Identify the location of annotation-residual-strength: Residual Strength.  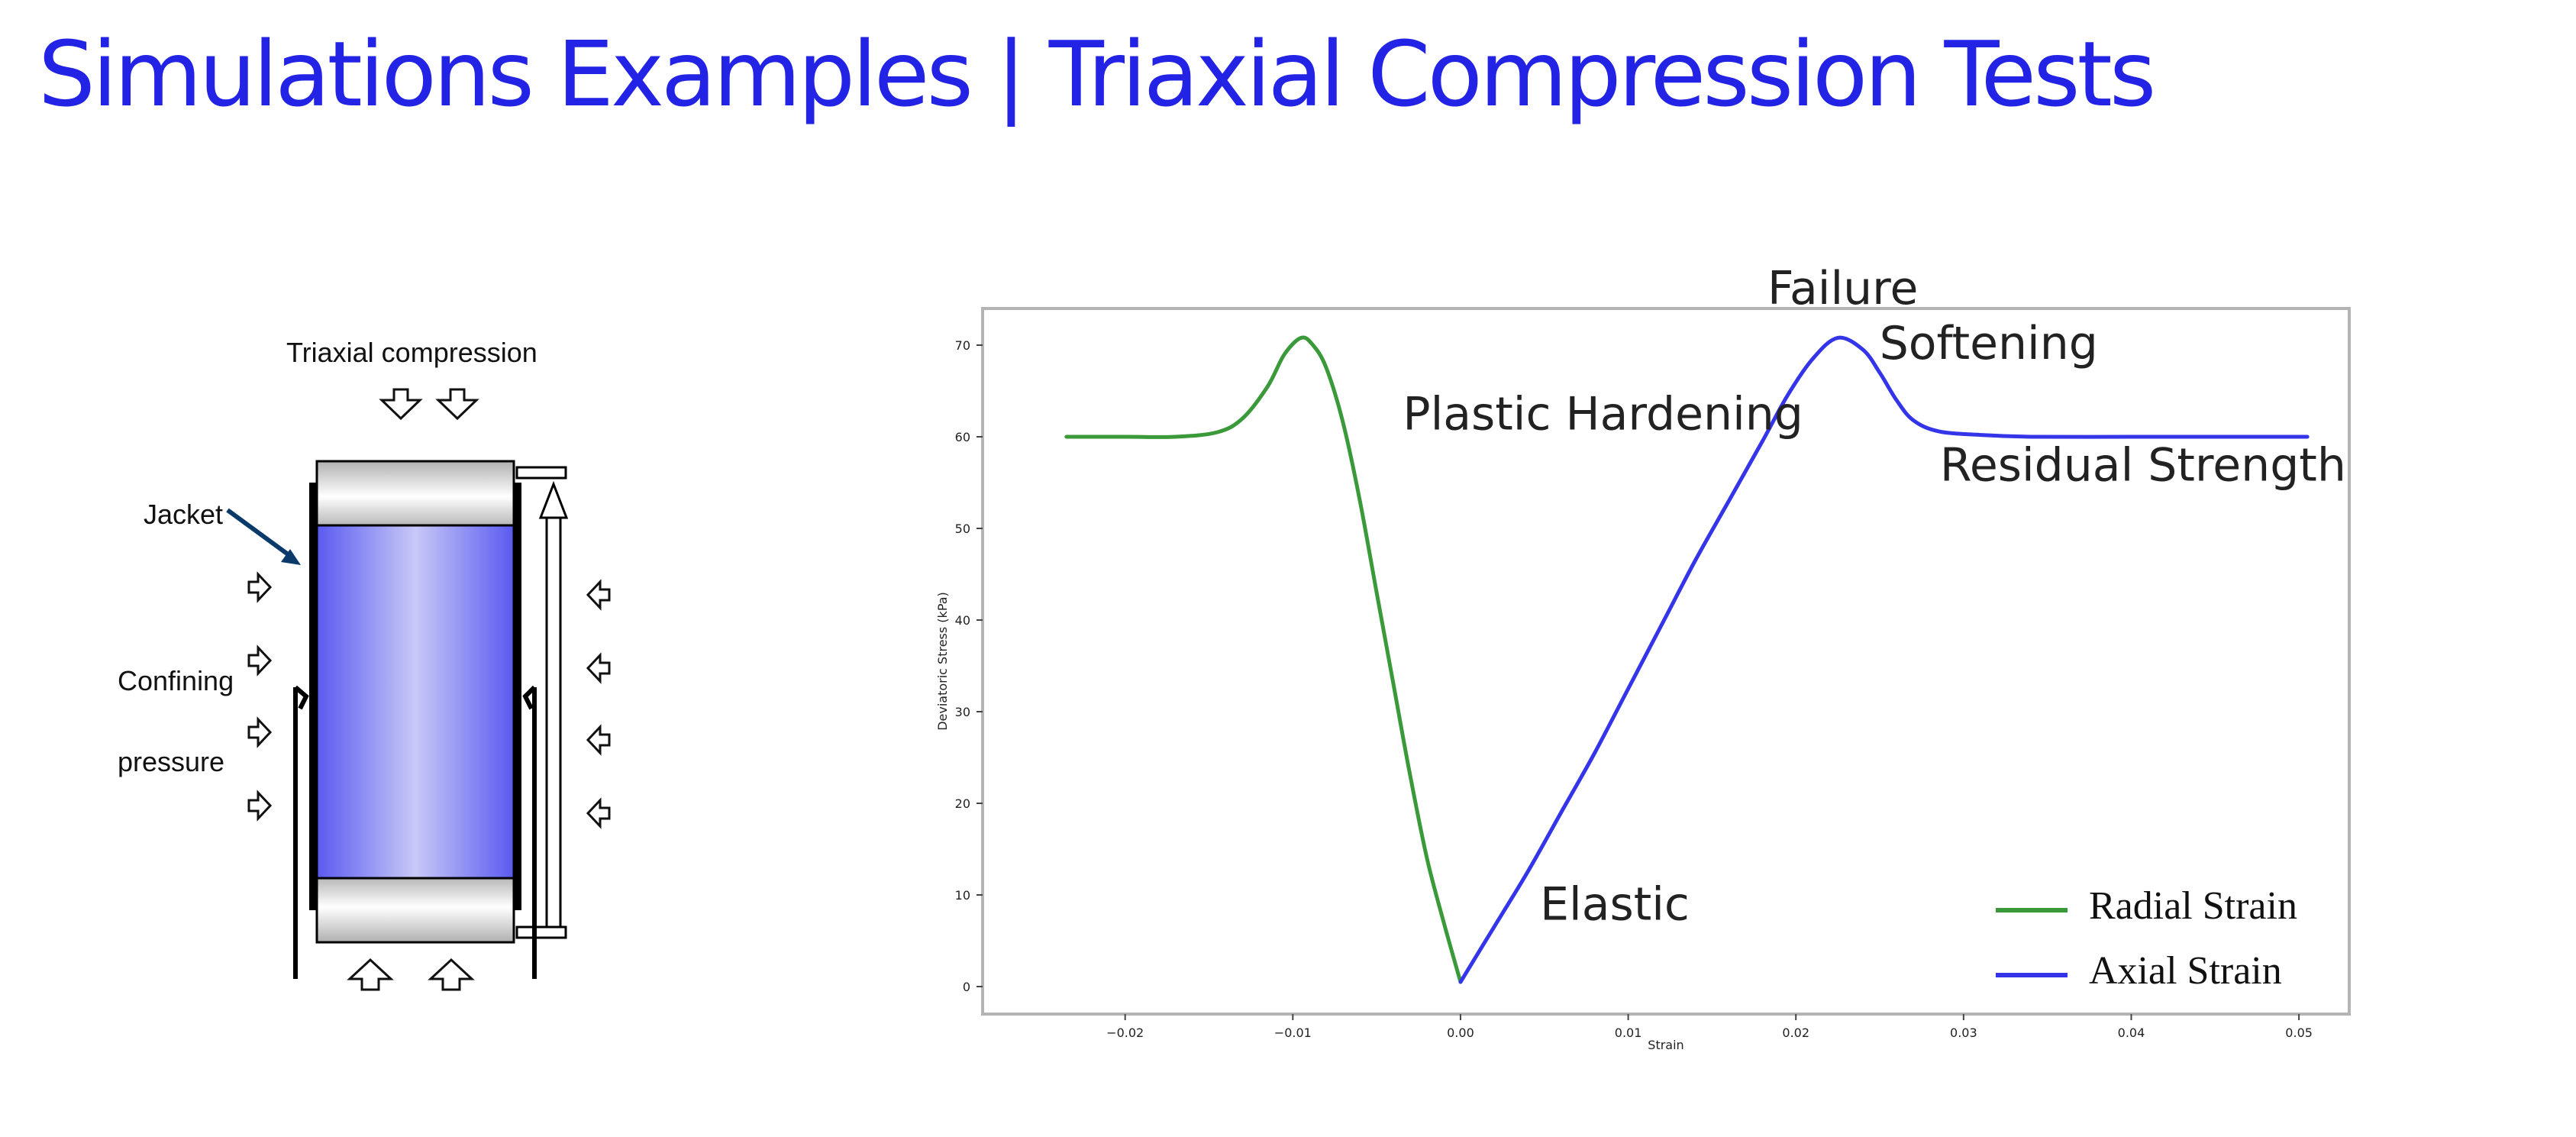
(2143, 466).